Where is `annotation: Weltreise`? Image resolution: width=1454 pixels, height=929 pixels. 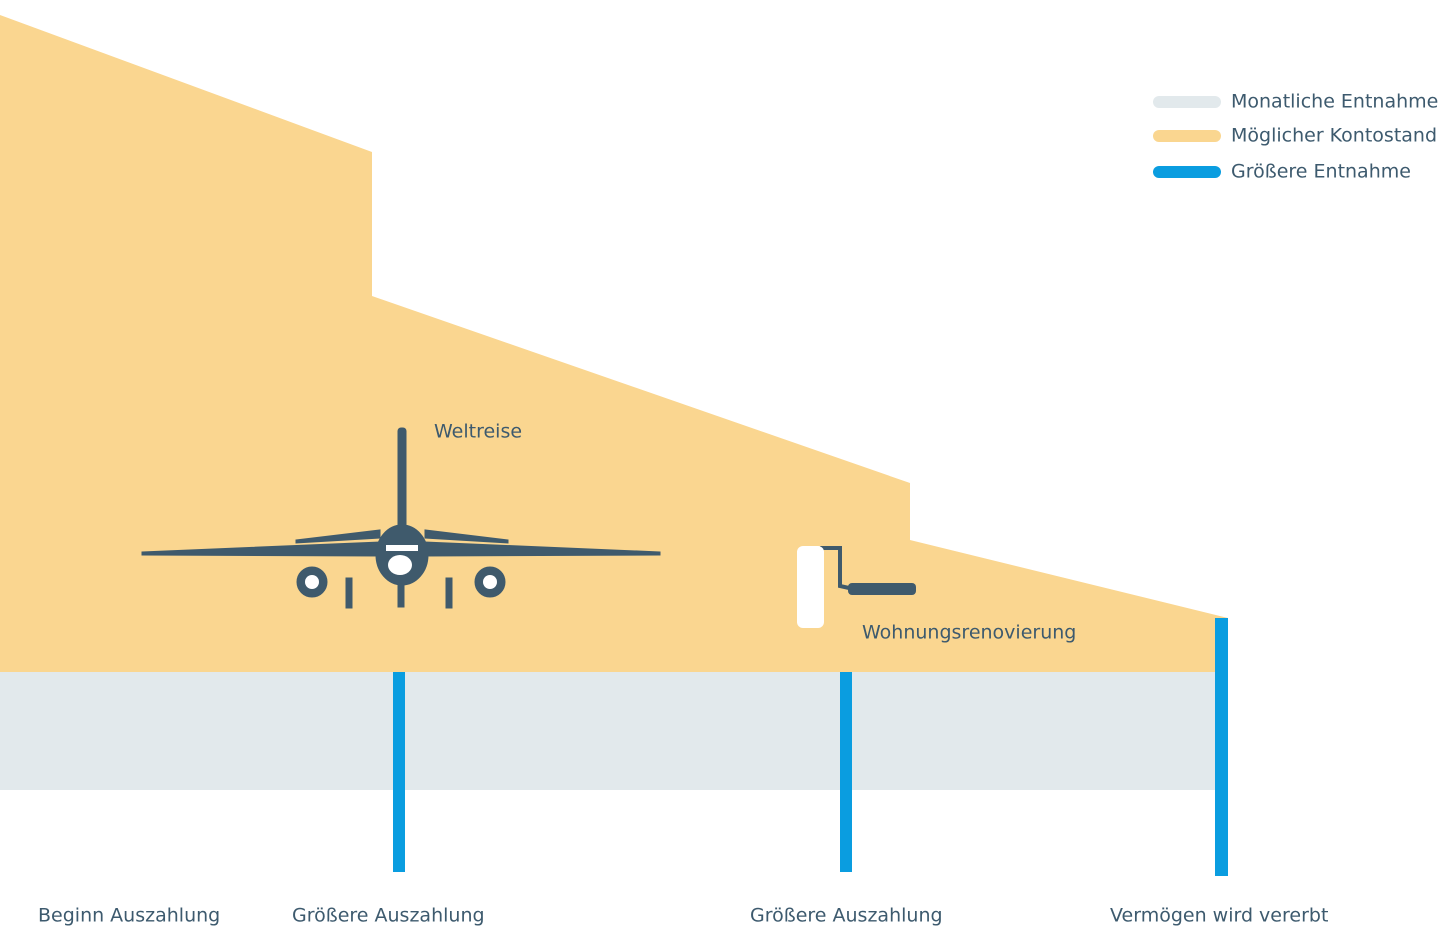 annotation: Weltreise is located at coordinates (478, 432).